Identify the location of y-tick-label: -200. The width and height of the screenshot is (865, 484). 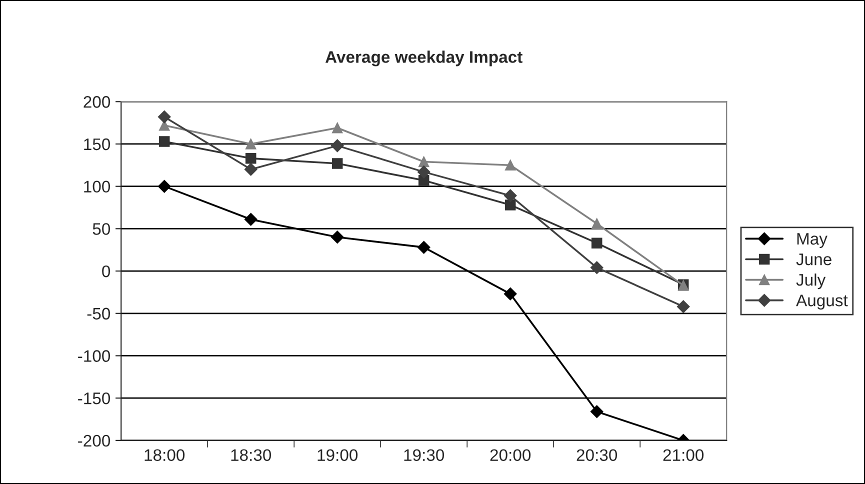
(94, 440).